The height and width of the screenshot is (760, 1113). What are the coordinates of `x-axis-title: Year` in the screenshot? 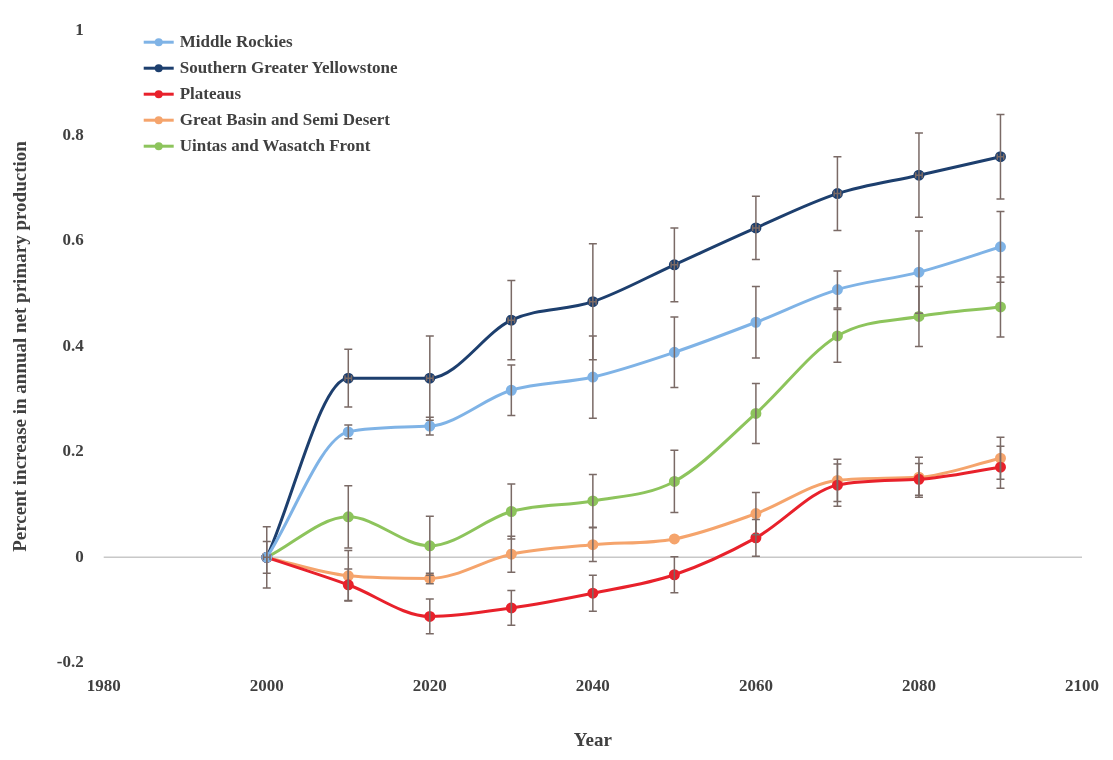 It's located at (593, 739).